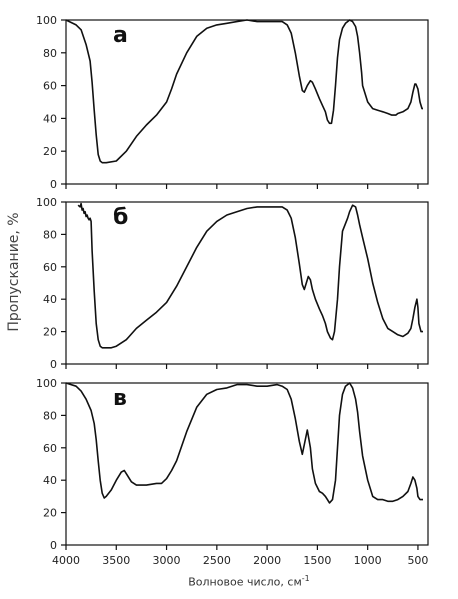 Image resolution: width=458 pixels, height=599 pixels. What do you see at coordinates (120, 35) in the screenshot?
I see `panel-label: а` at bounding box center [120, 35].